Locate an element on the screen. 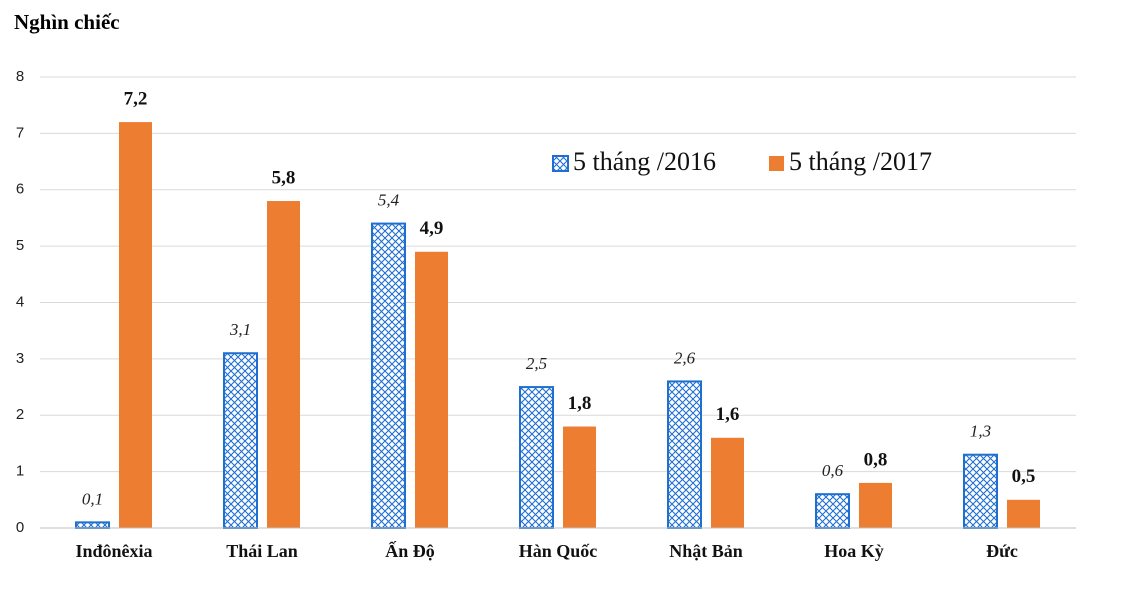 The height and width of the screenshot is (594, 1142). y-tick-label: 1 is located at coordinates (20, 471).